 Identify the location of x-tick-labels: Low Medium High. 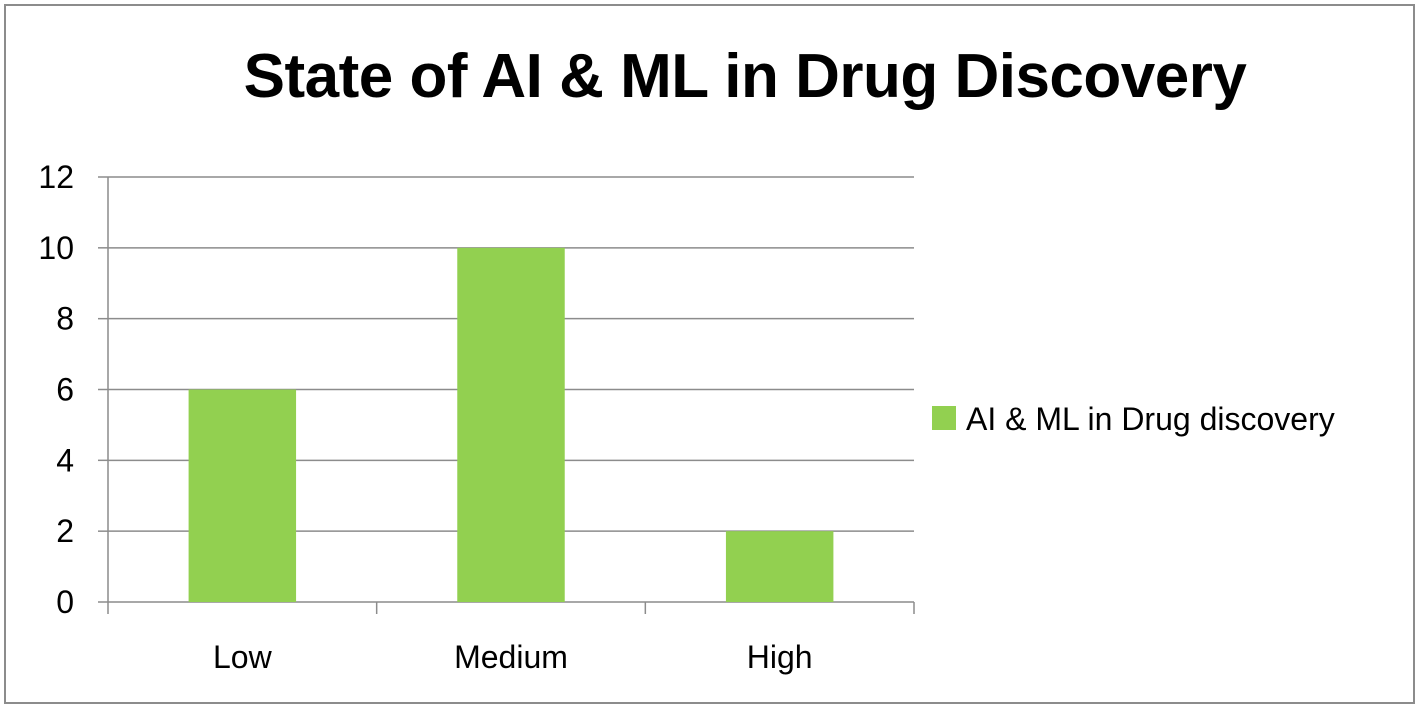
(513, 657).